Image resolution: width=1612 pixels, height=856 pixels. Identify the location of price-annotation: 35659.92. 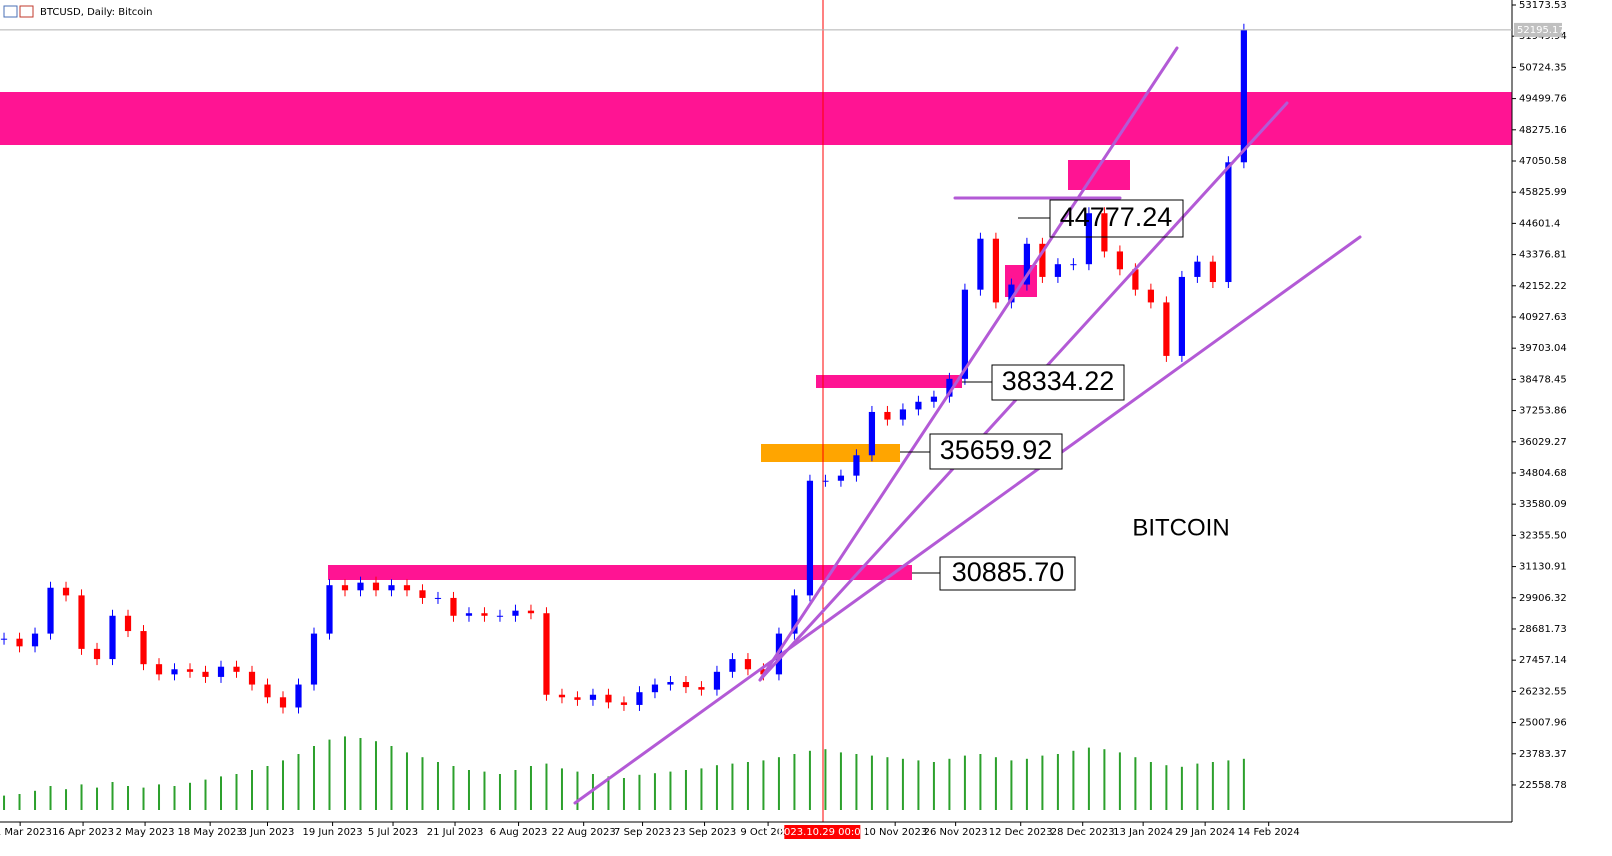
(996, 450).